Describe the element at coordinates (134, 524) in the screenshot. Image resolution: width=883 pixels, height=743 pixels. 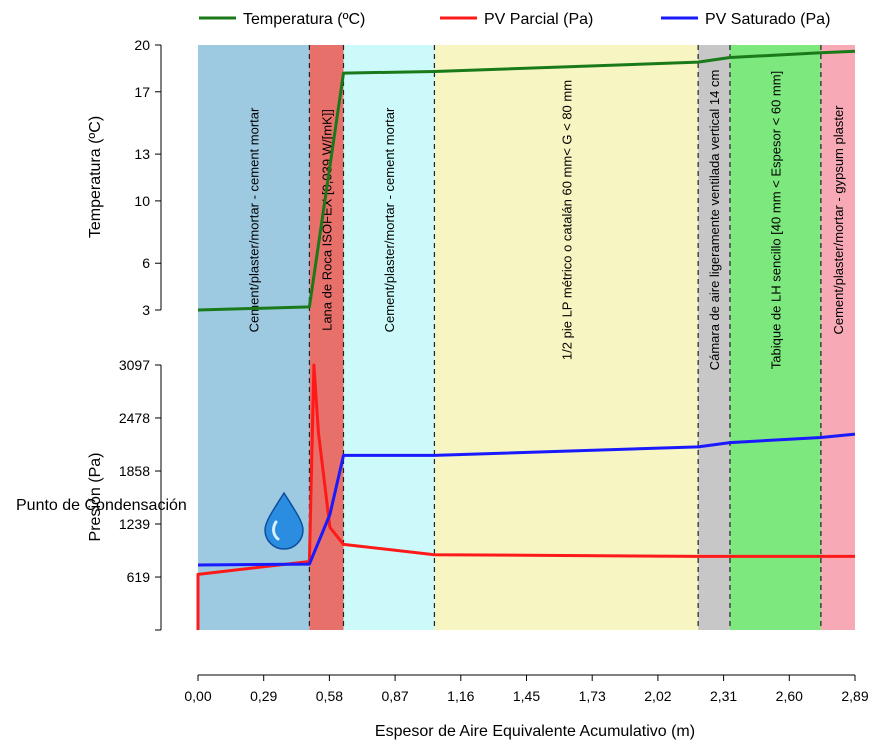
I see `pressure-tick-label-1: 1239` at that location.